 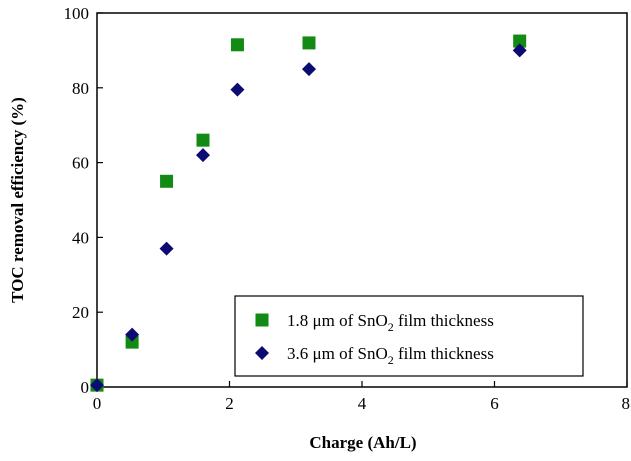 I want to click on x-tick-label: 4, so click(x=362, y=403).